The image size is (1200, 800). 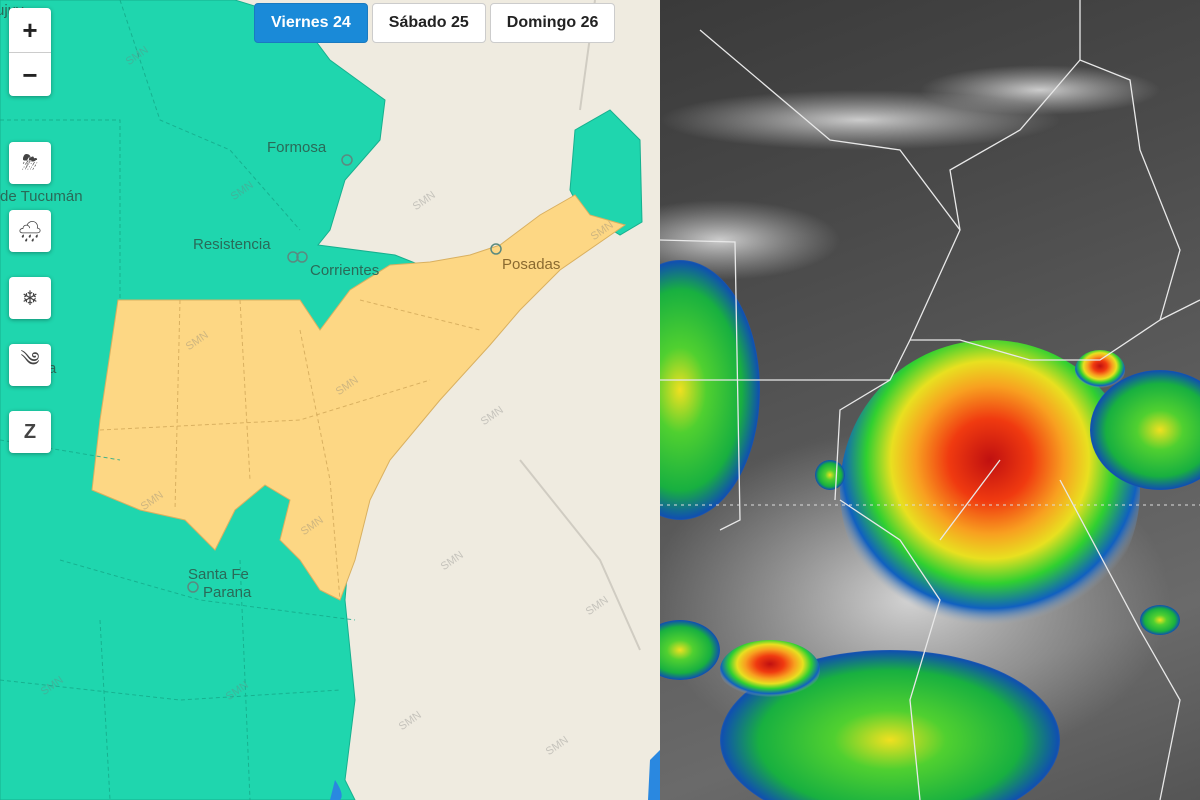 What do you see at coordinates (311, 23) in the screenshot?
I see `tab-viernes-24: Viernes 24` at bounding box center [311, 23].